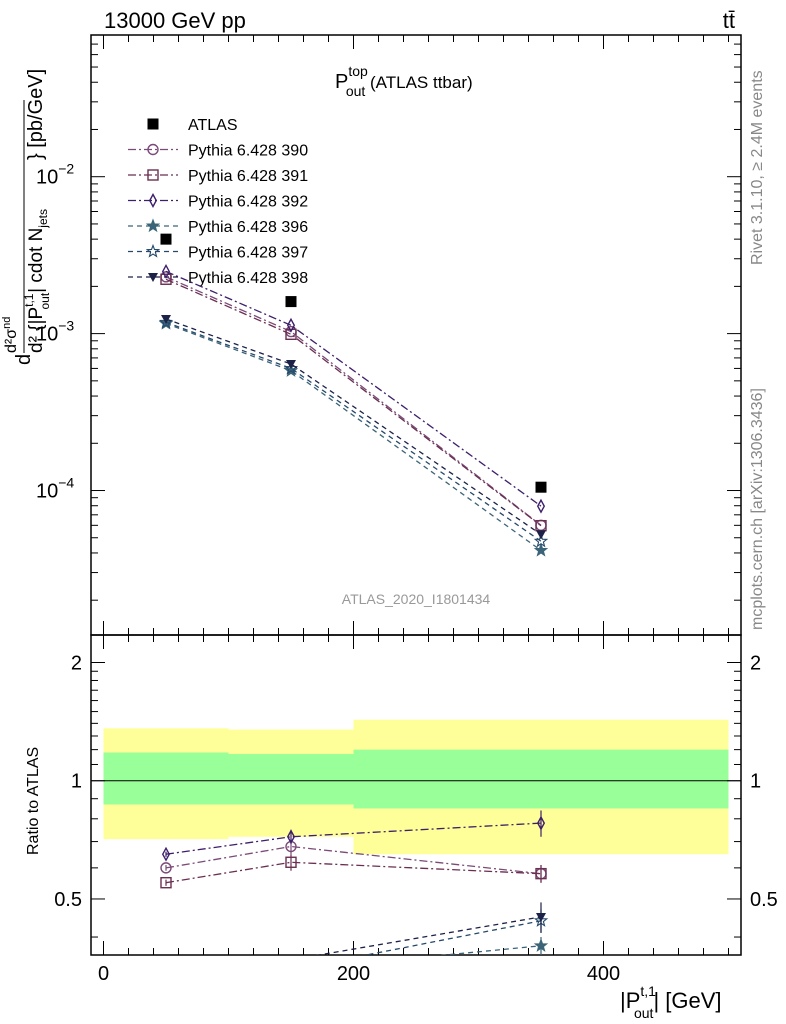  Describe the element at coordinates (7, 323) in the screenshot. I see `ylabel-sigma-sup: nd` at that location.